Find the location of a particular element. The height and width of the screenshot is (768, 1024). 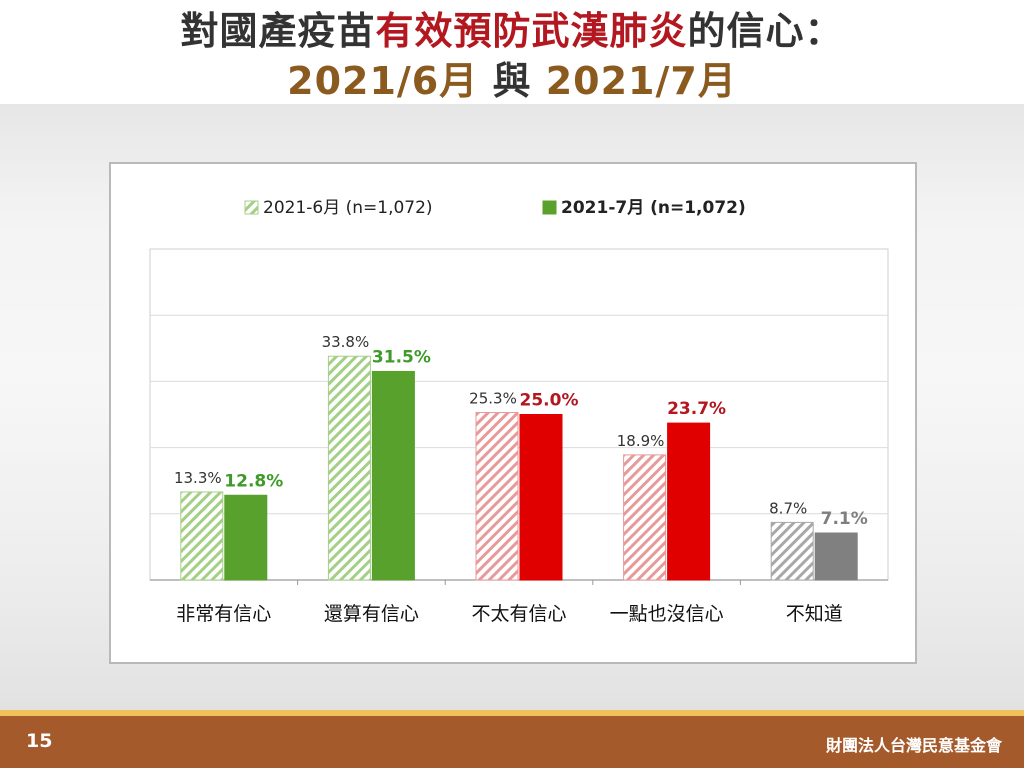

data-label-jun: 8.7% is located at coordinates (788, 508).